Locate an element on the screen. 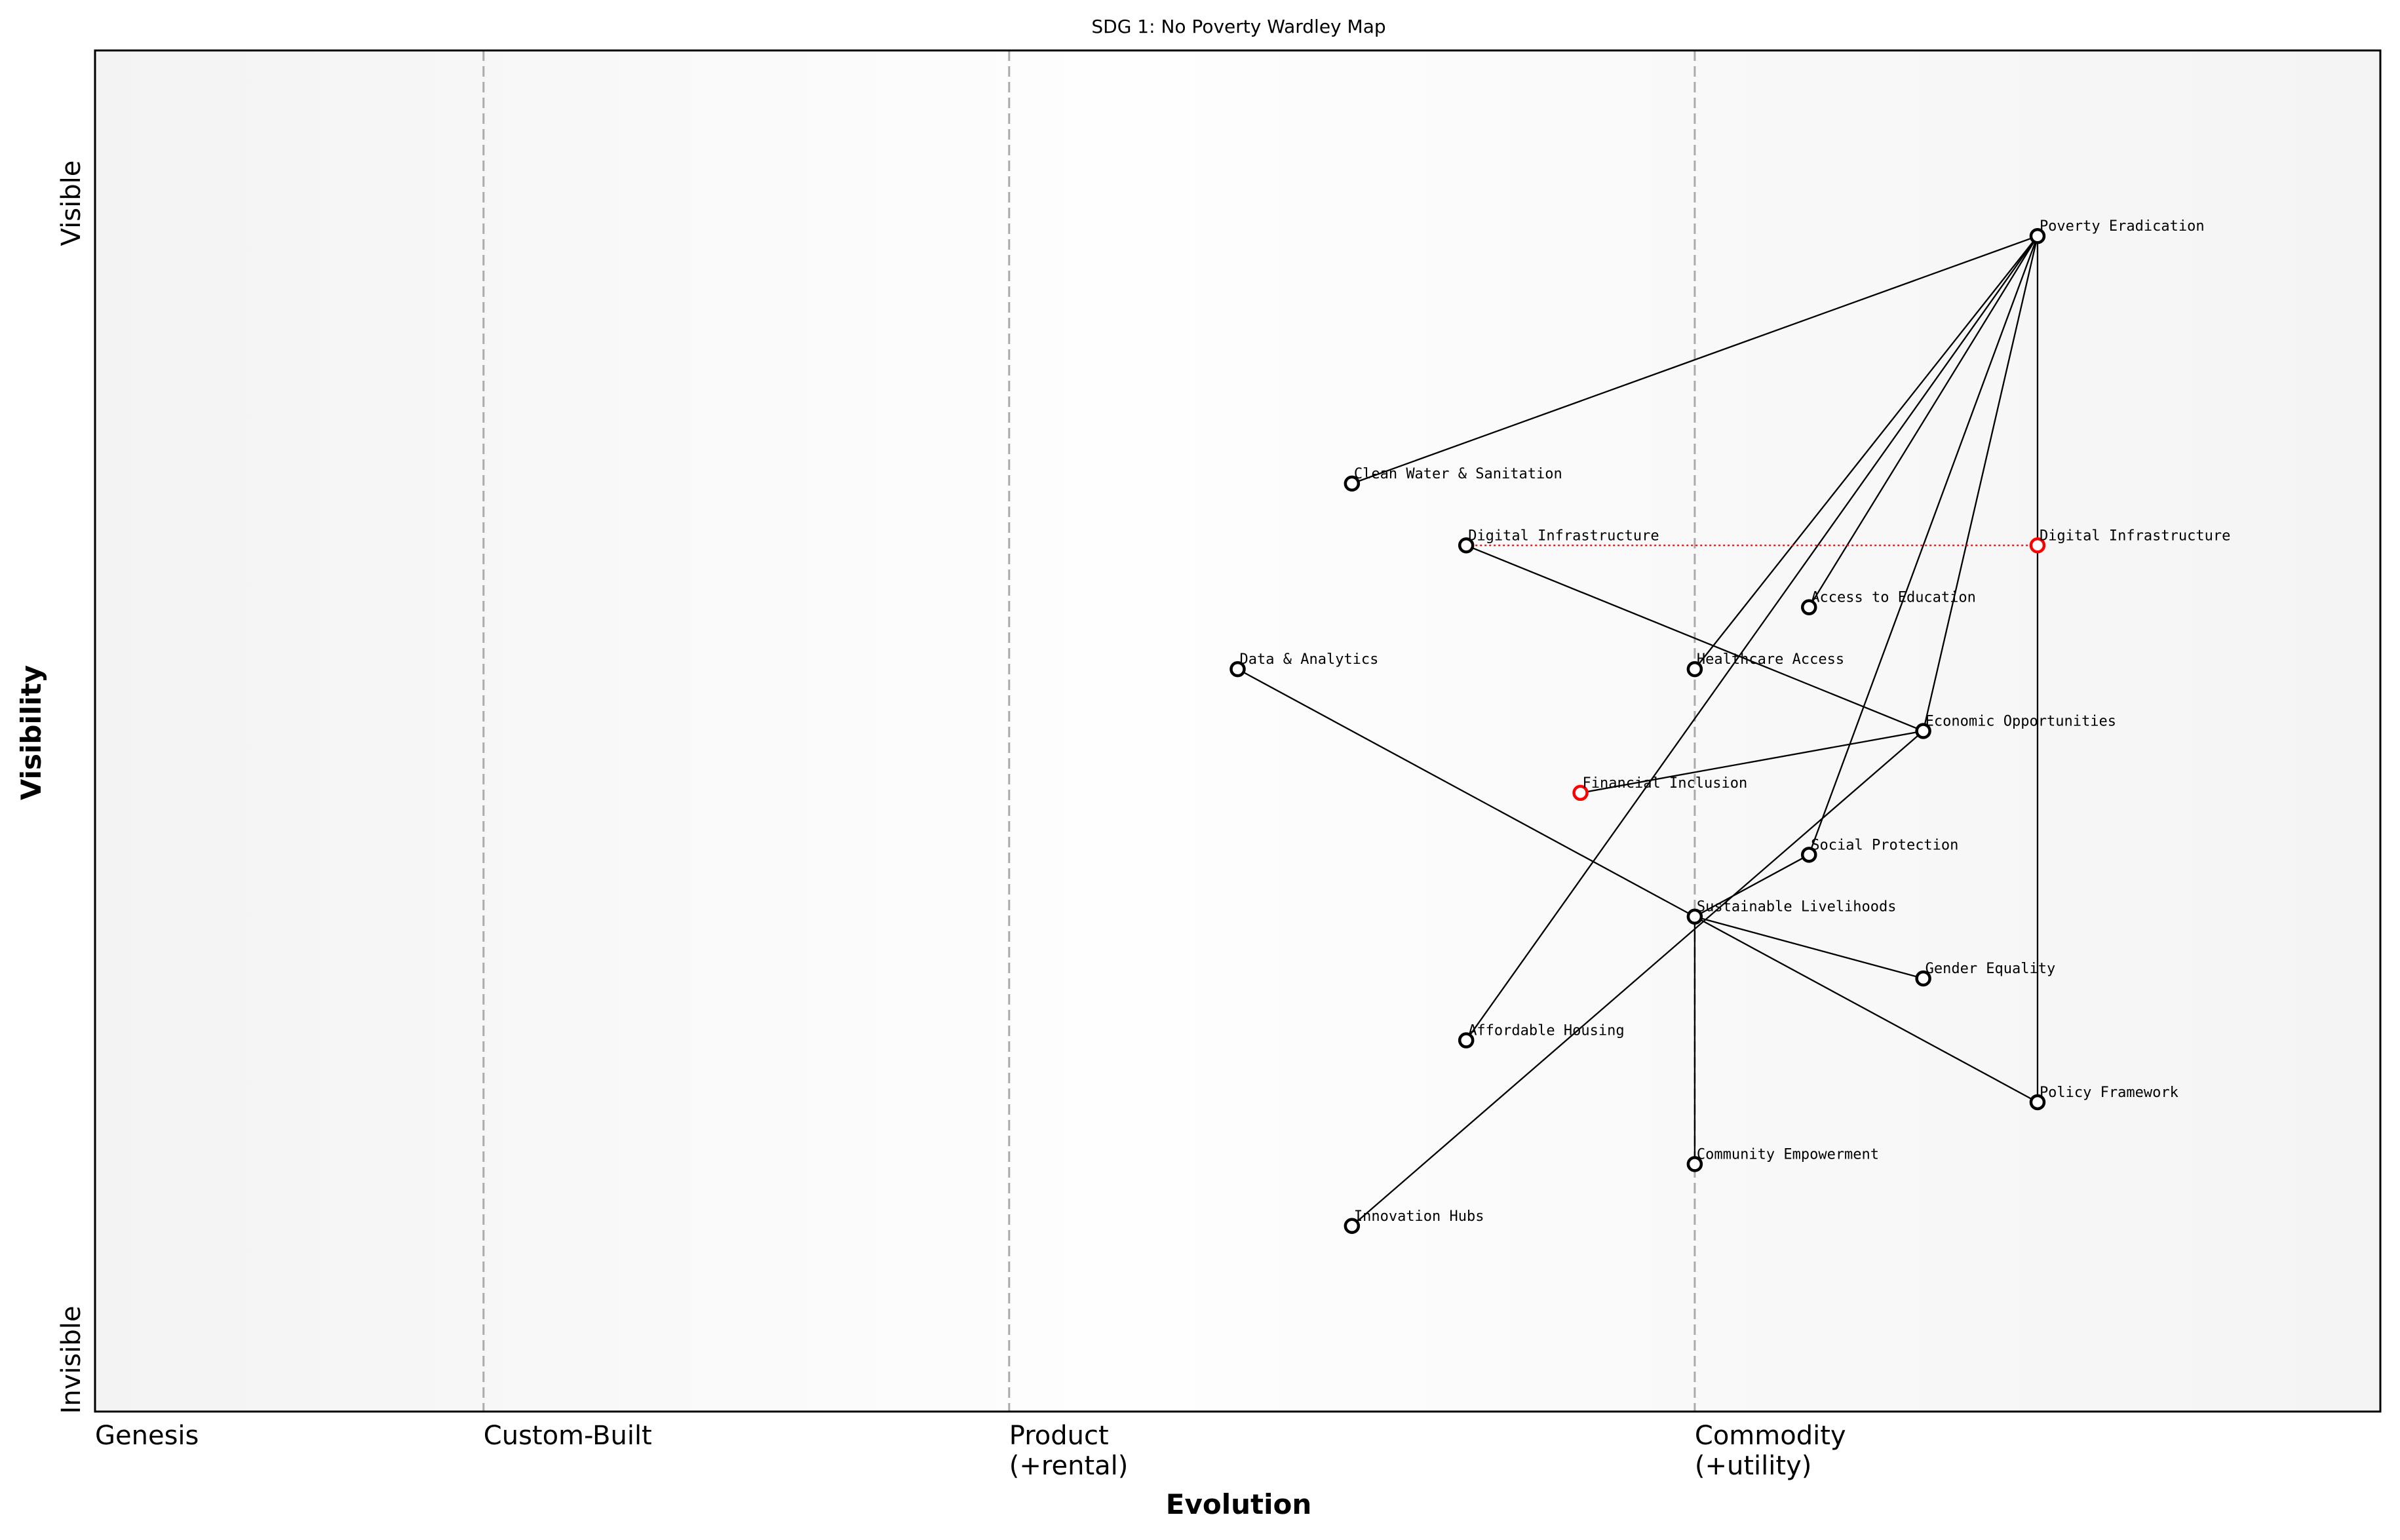 The image size is (2400, 1540). y-axis-label: Visibility is located at coordinates (31, 732).